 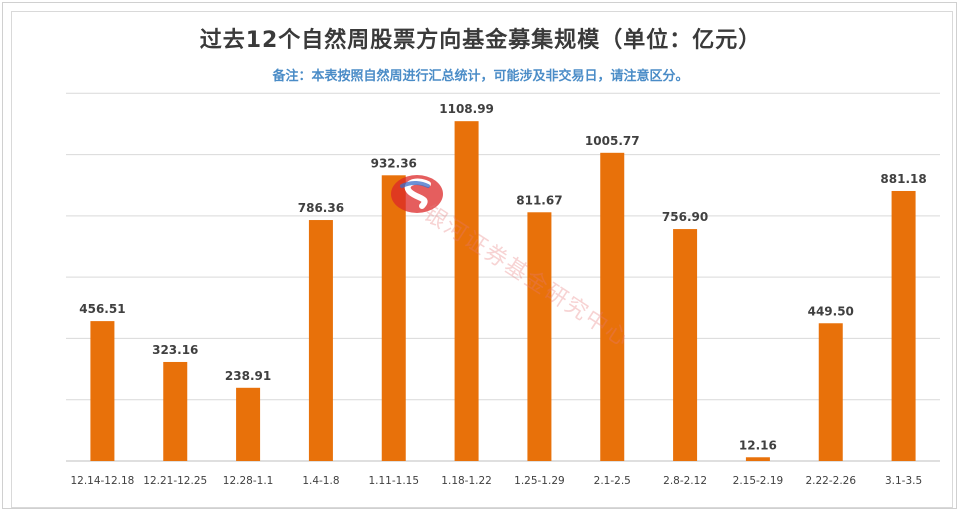 I want to click on data-label: 881.18, so click(x=903, y=179).